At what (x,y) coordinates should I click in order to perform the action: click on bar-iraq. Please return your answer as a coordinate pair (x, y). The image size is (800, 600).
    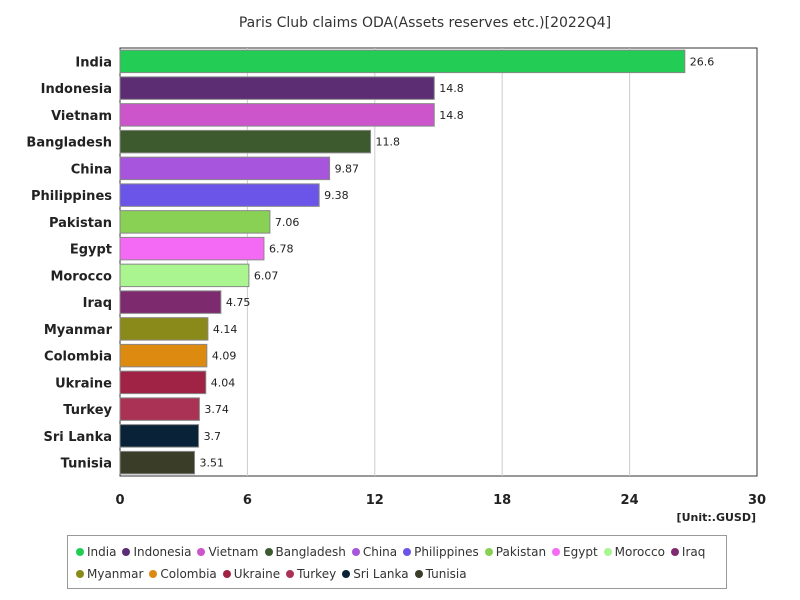
    Looking at the image, I should click on (170, 302).